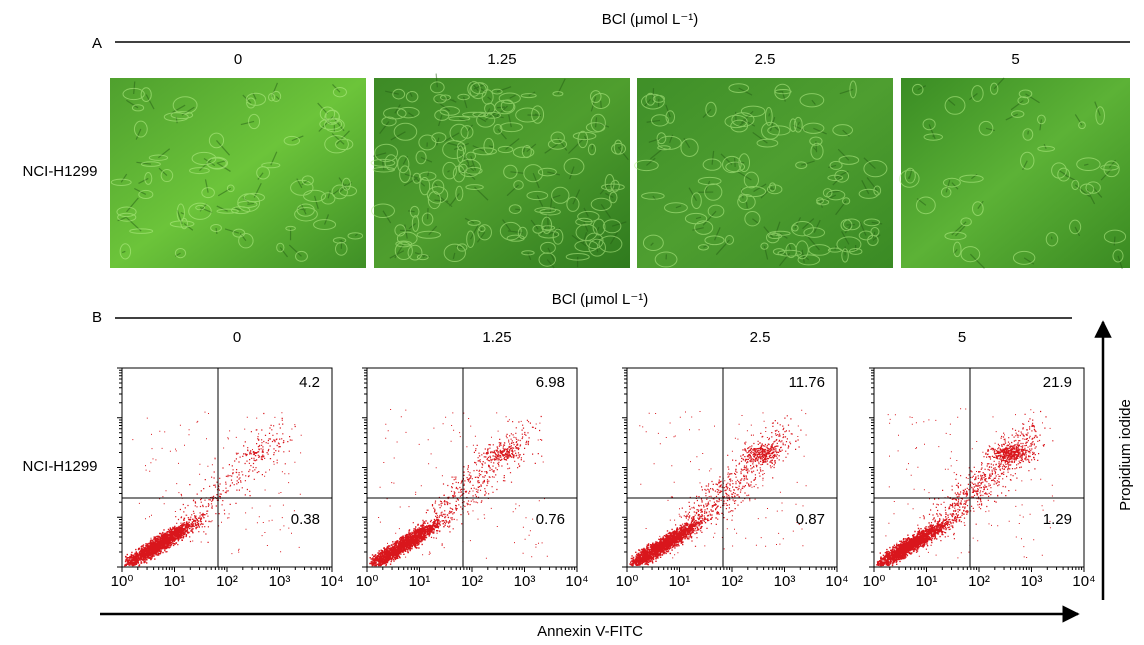 This screenshot has height=645, width=1144. What do you see at coordinates (550, 382) in the screenshot?
I see `quadrant-value: 6.98` at bounding box center [550, 382].